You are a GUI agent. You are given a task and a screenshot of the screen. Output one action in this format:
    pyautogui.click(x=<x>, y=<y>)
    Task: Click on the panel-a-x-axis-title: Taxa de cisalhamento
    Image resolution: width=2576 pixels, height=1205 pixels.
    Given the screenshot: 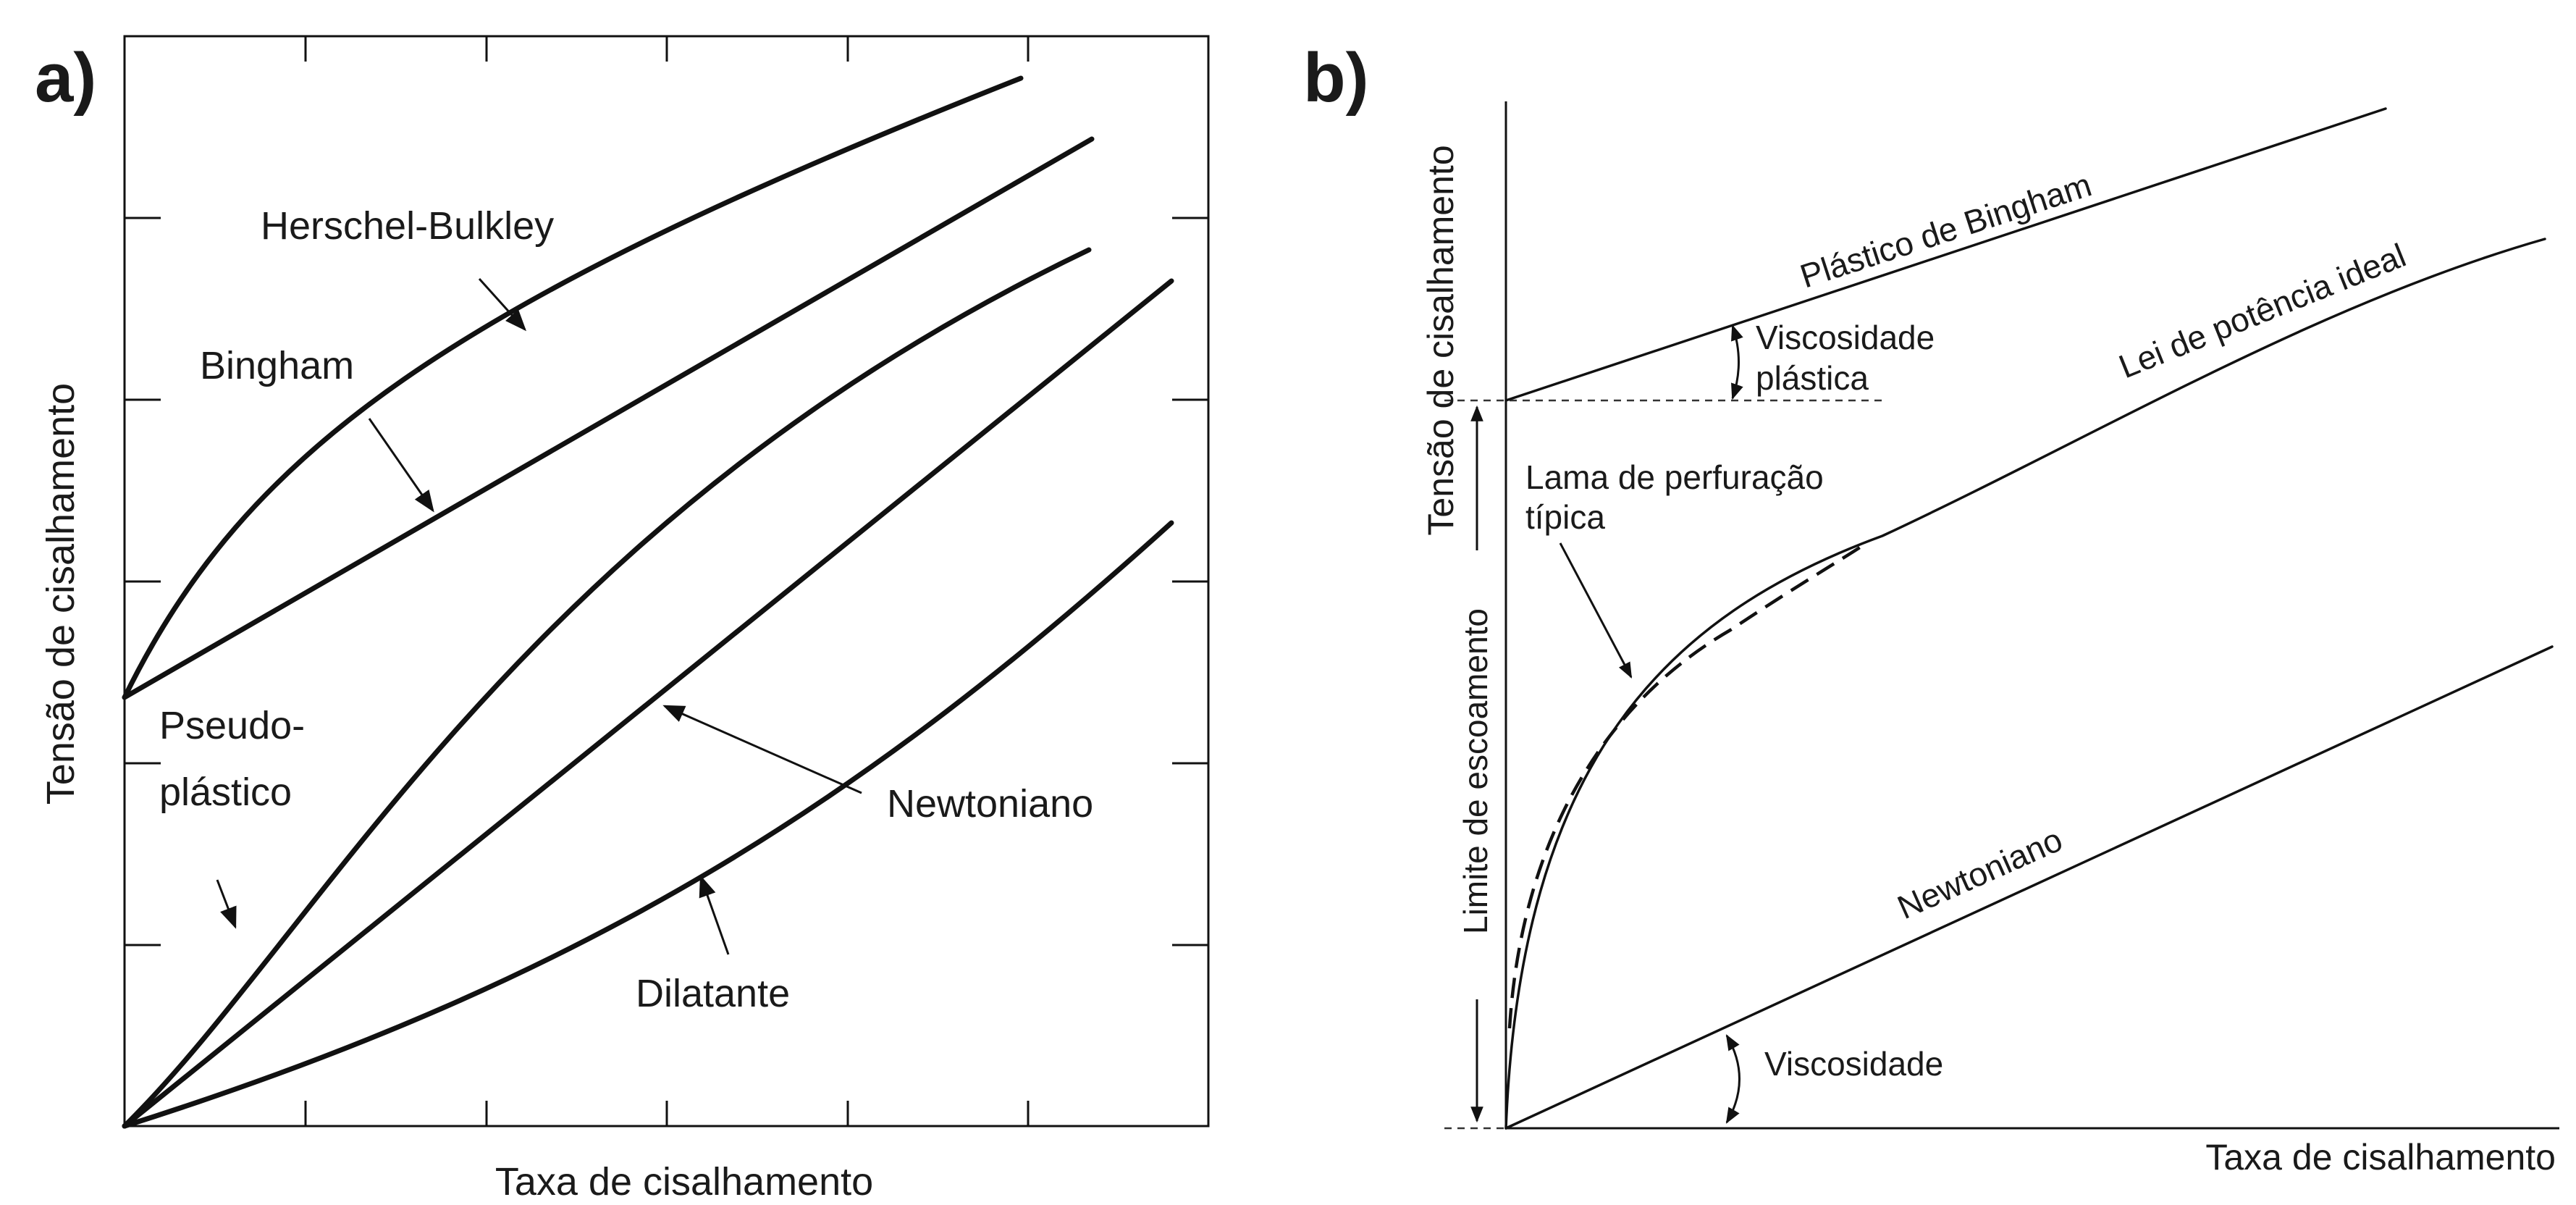 What is the action you would take?
    pyautogui.click(x=684, y=1182)
    